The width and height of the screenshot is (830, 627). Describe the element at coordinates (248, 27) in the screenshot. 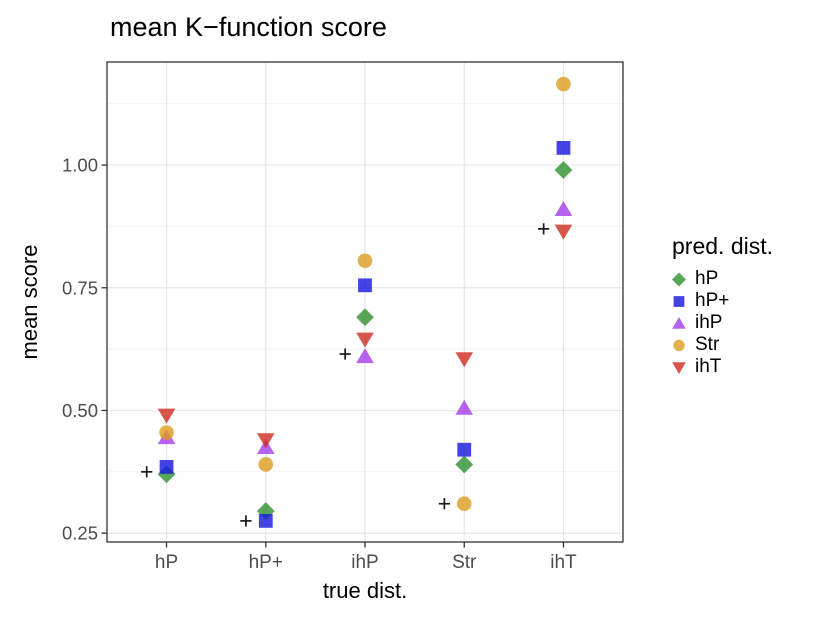

I see `chart-title: mean K−function score` at that location.